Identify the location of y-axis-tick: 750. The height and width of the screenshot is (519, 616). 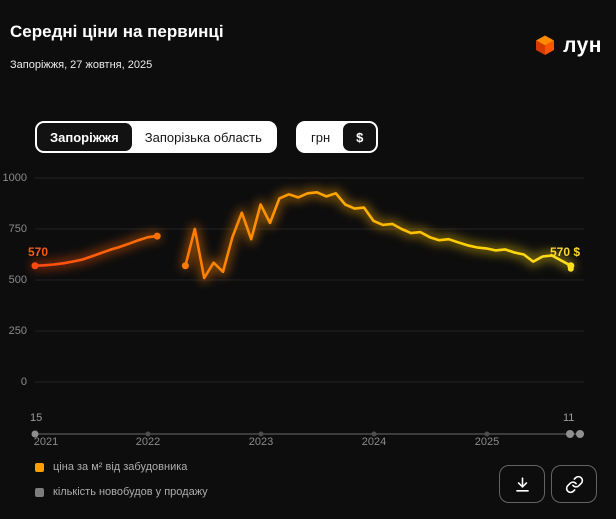
(17, 229).